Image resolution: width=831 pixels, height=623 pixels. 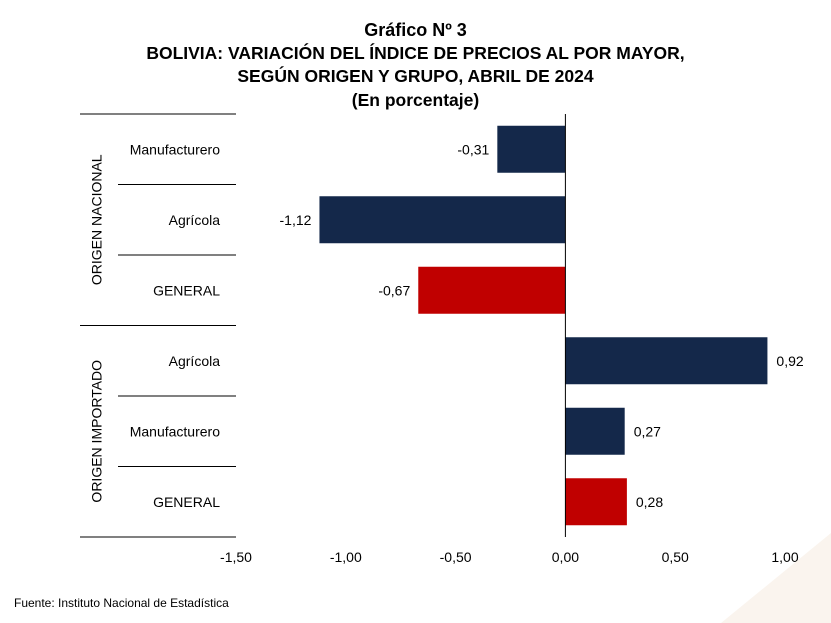 What do you see at coordinates (456, 557) in the screenshot?
I see `x-tick-label-3: -0,50` at bounding box center [456, 557].